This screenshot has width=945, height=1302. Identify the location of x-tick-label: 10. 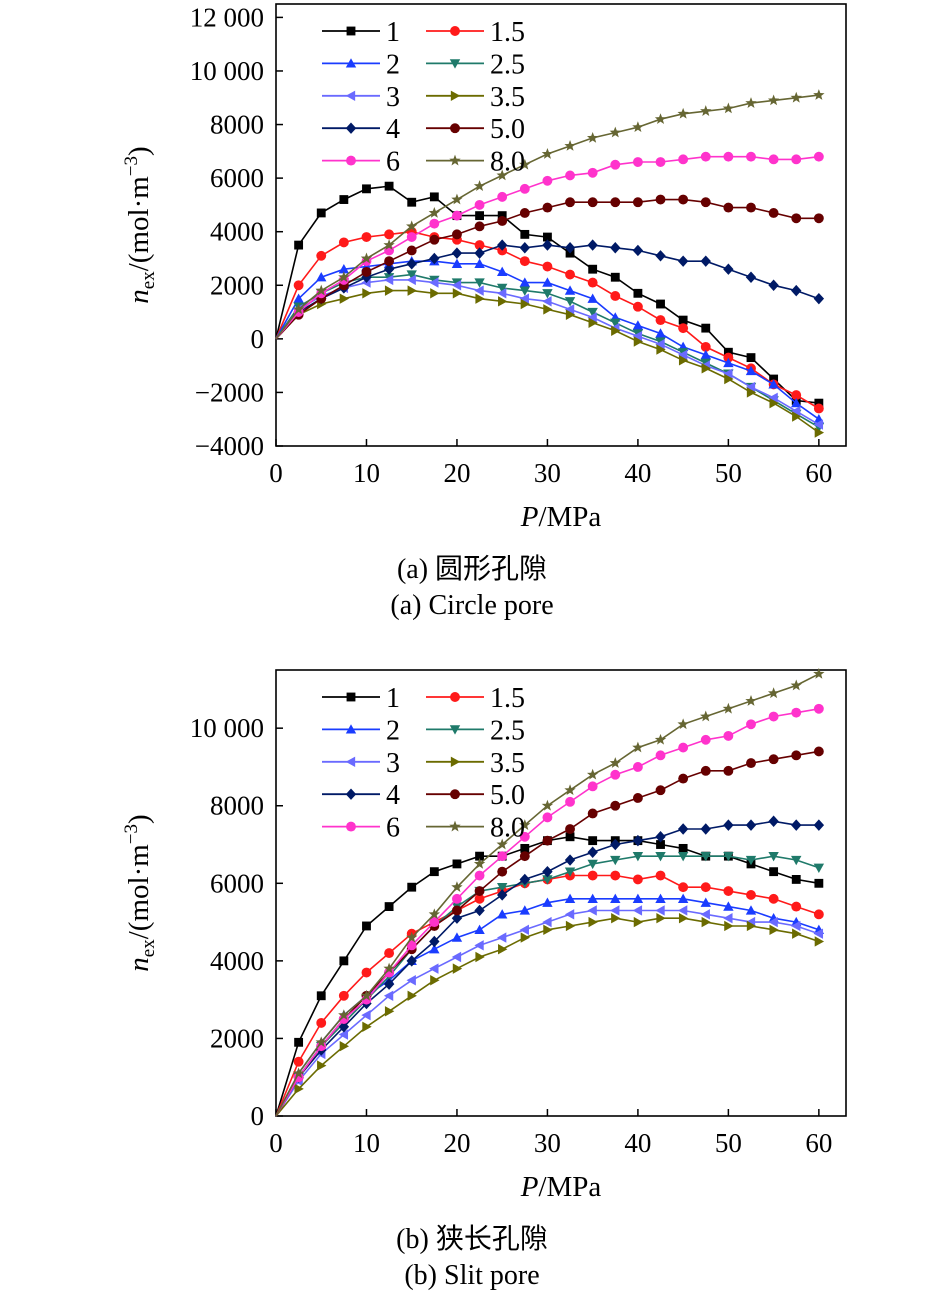
(366, 473).